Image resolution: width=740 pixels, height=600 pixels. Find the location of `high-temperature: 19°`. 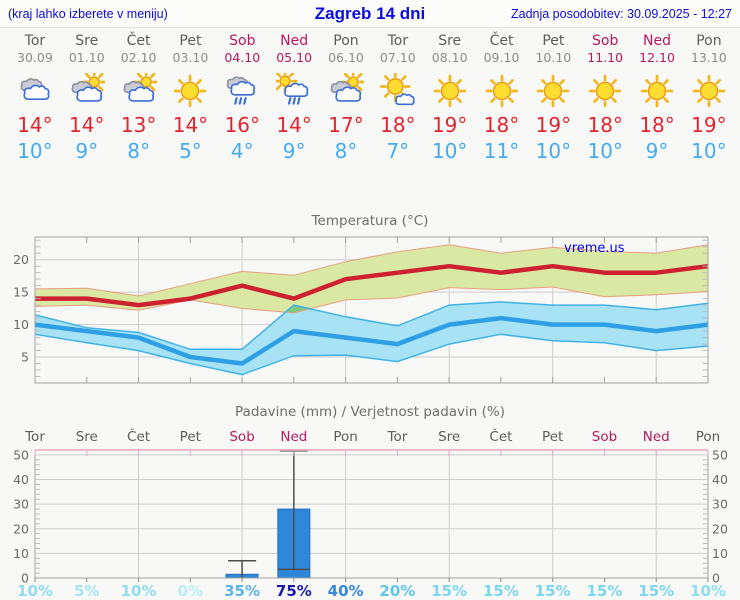

high-temperature: 19° is located at coordinates (709, 125).